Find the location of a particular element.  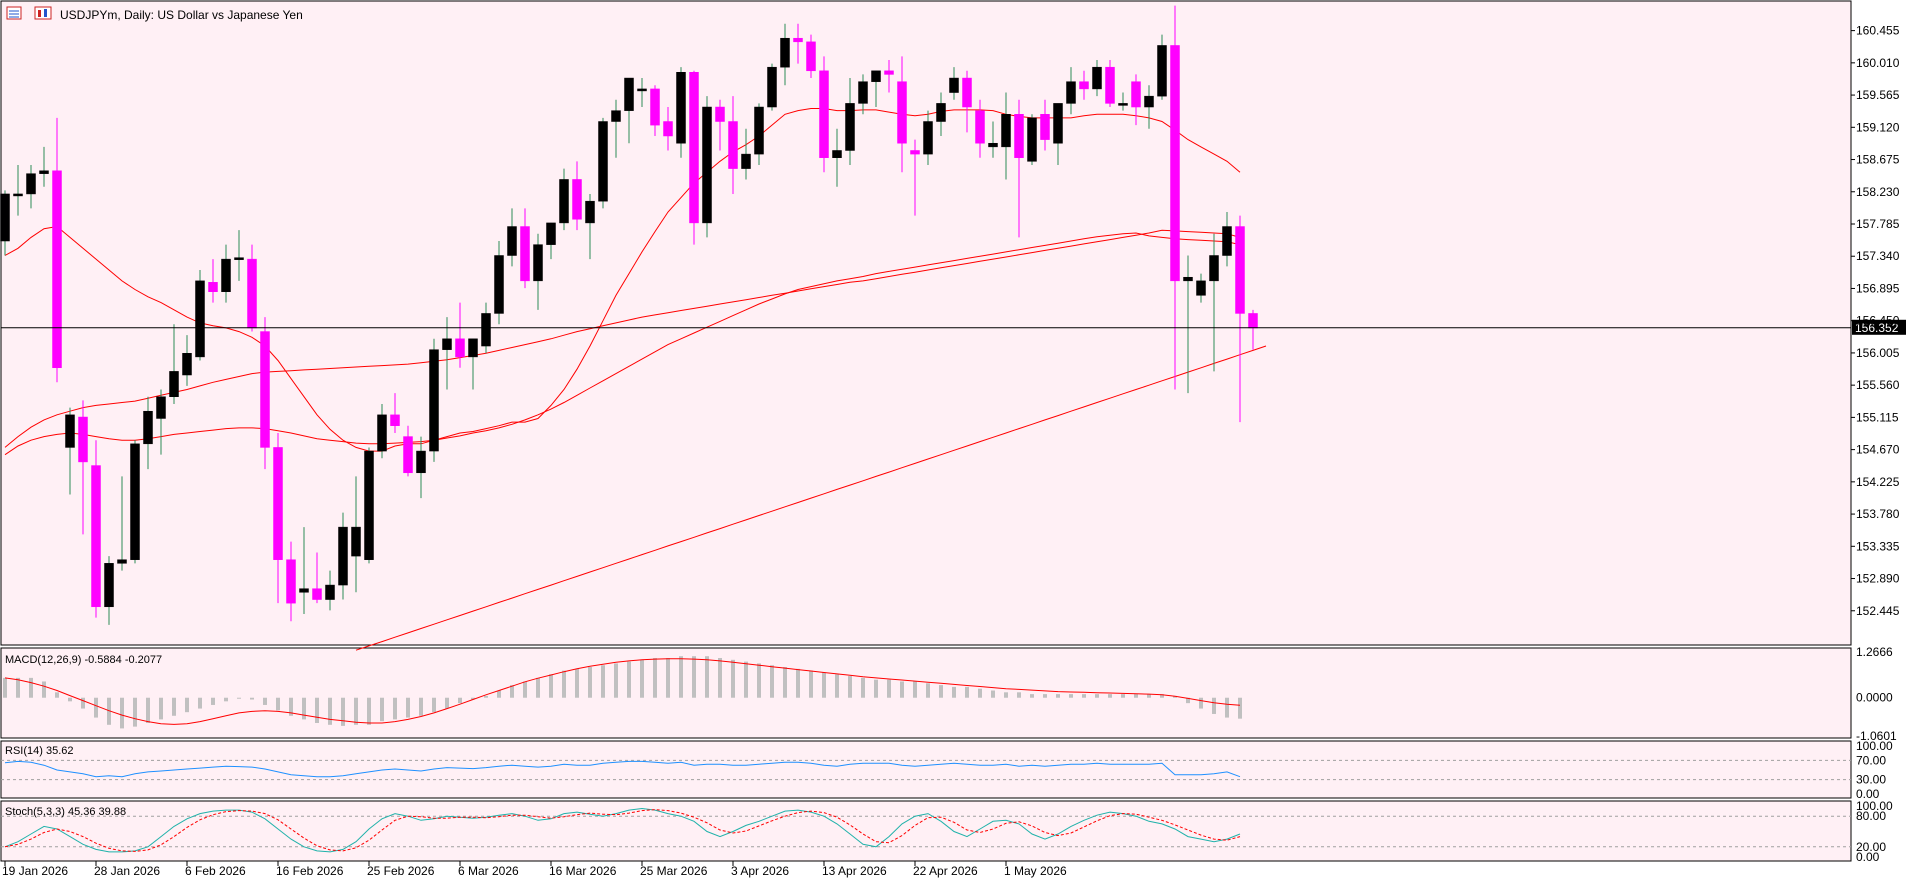

macd-tick-label: 0.0000 is located at coordinates (1874, 698).